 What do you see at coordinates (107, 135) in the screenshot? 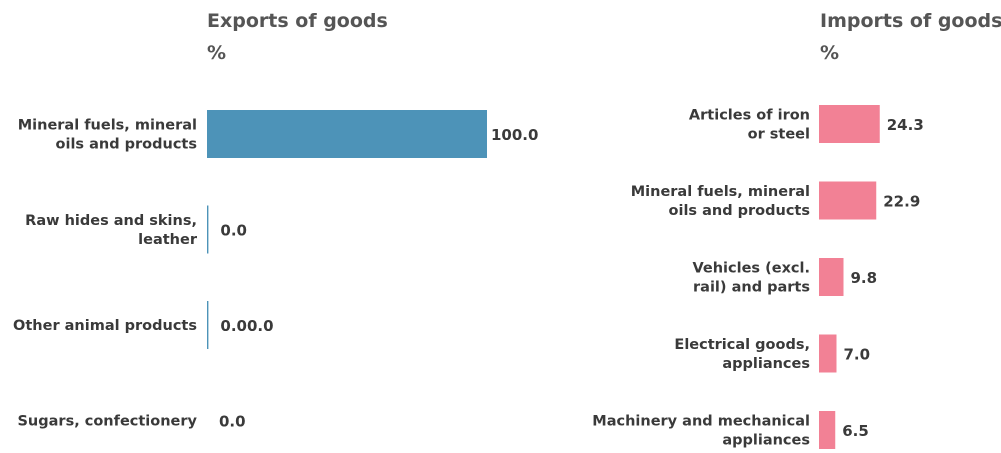
I see `exports-category-label: Mineral fuels, mineral oils and products` at bounding box center [107, 135].